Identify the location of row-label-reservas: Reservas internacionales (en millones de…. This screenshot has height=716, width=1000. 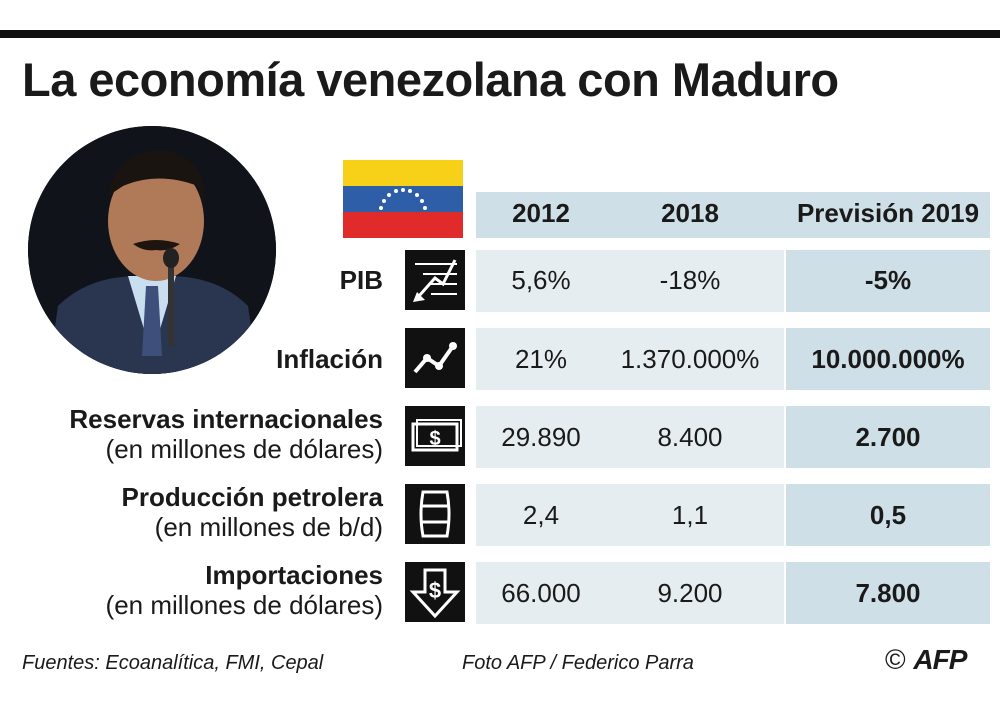
(226, 434).